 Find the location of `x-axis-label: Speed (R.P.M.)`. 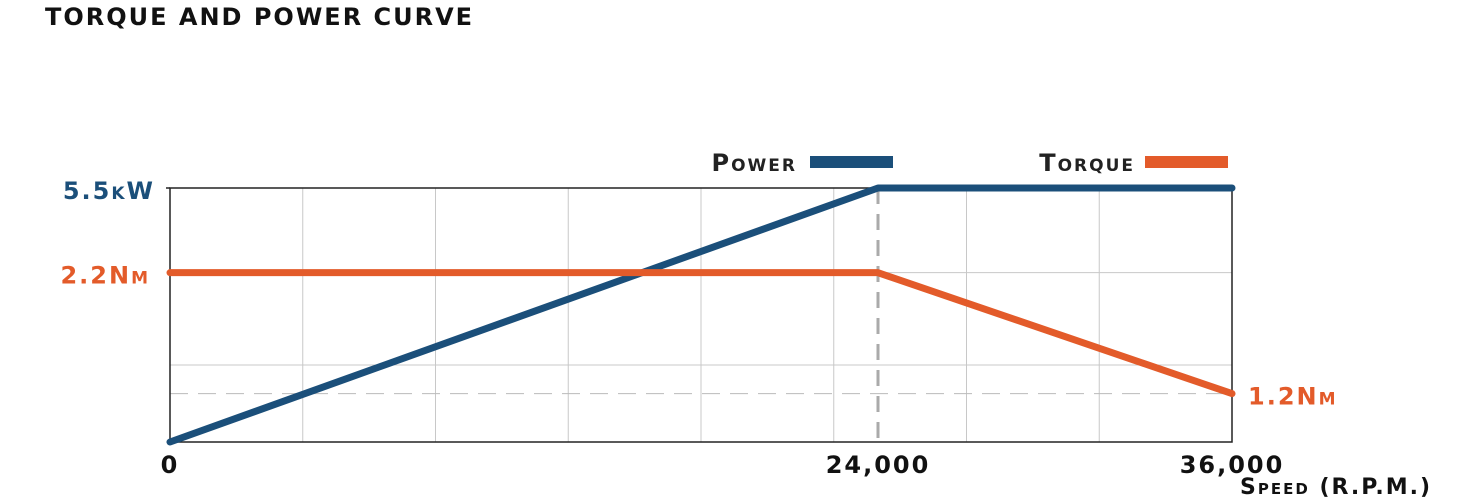

x-axis-label: Speed (R.P.M.) is located at coordinates (1336, 487).